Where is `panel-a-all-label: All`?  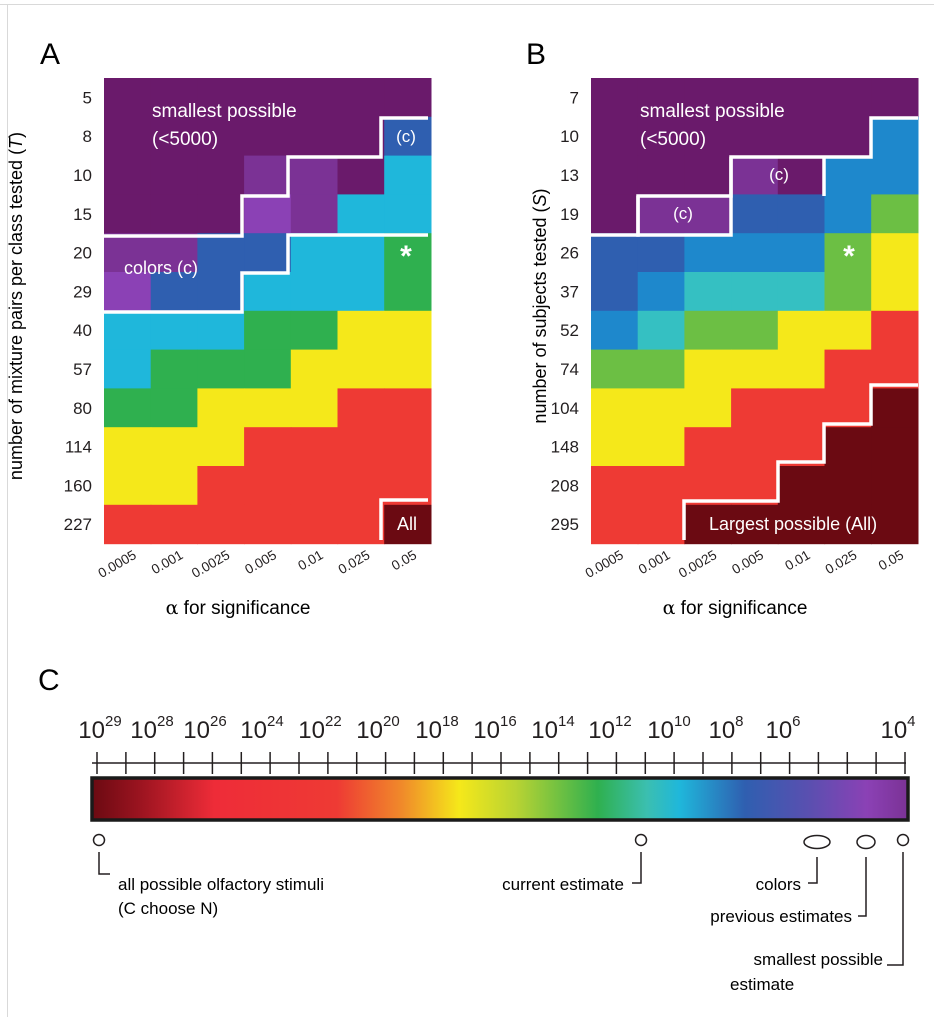 panel-a-all-label: All is located at coordinates (407, 524).